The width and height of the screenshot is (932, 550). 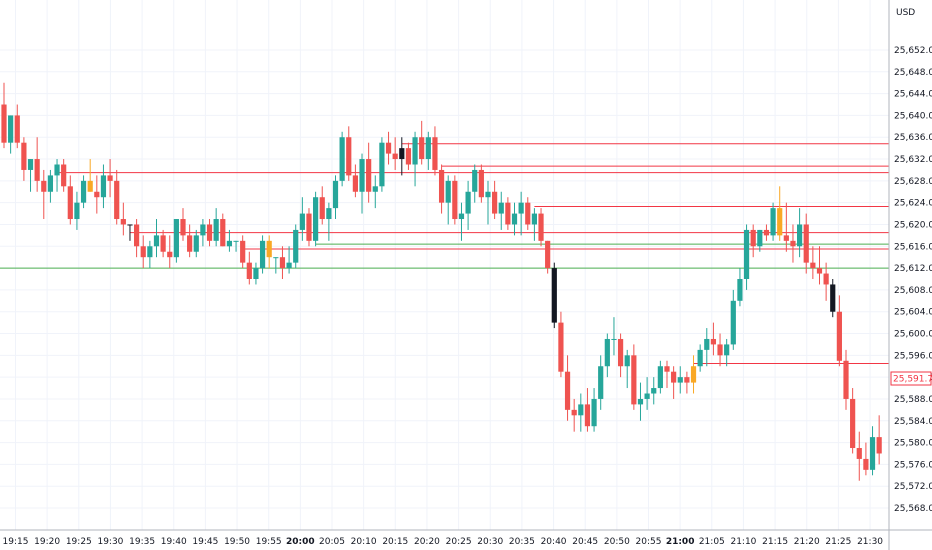 What do you see at coordinates (110, 542) in the screenshot?
I see `time-tick-label: 19:30` at bounding box center [110, 542].